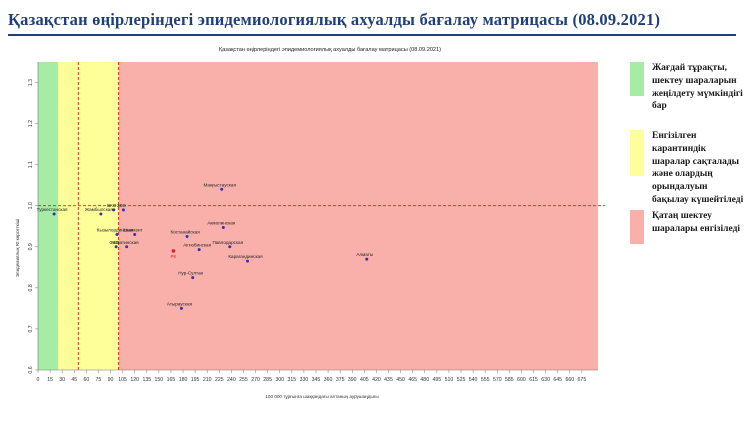  What do you see at coordinates (114, 242) in the screenshot?
I see `data-point-label: СКО` at bounding box center [114, 242].